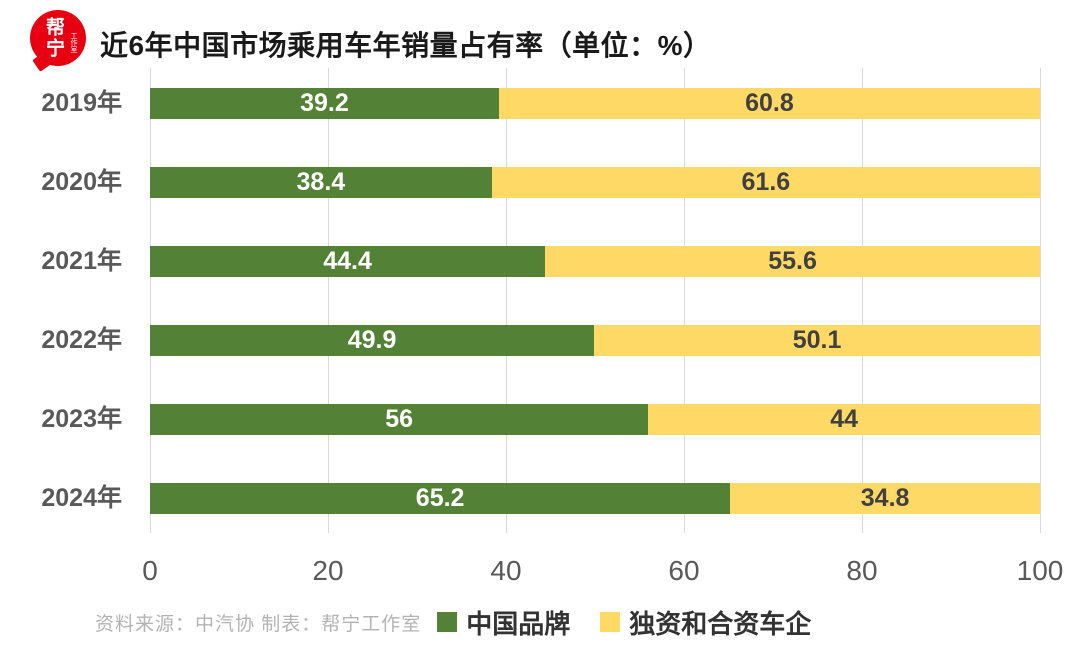 This screenshot has height=651, width=1080. I want to click on stacked-bar: 49.9 50.1, so click(595, 340).